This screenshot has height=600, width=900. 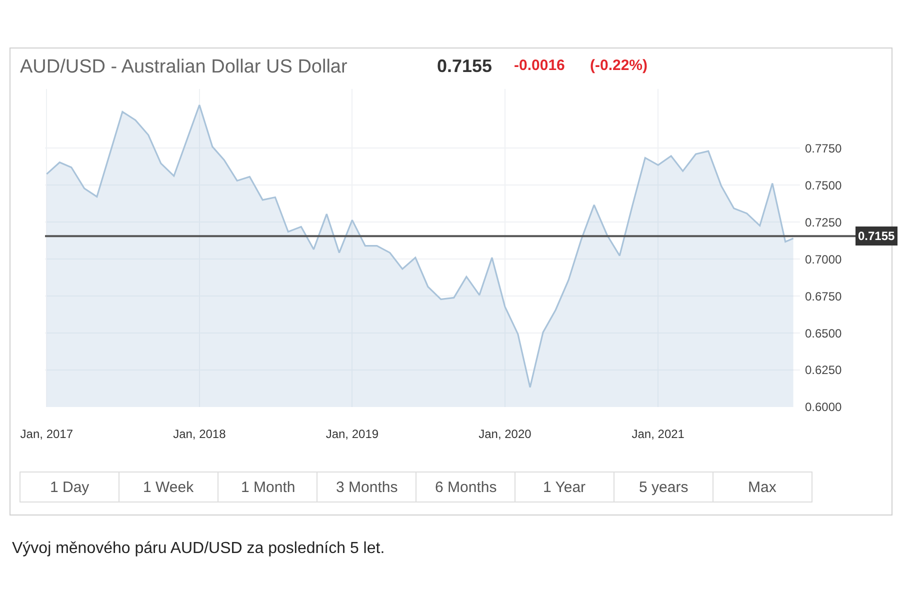 What do you see at coordinates (464, 66) in the screenshot?
I see `text: 0.7155` at bounding box center [464, 66].